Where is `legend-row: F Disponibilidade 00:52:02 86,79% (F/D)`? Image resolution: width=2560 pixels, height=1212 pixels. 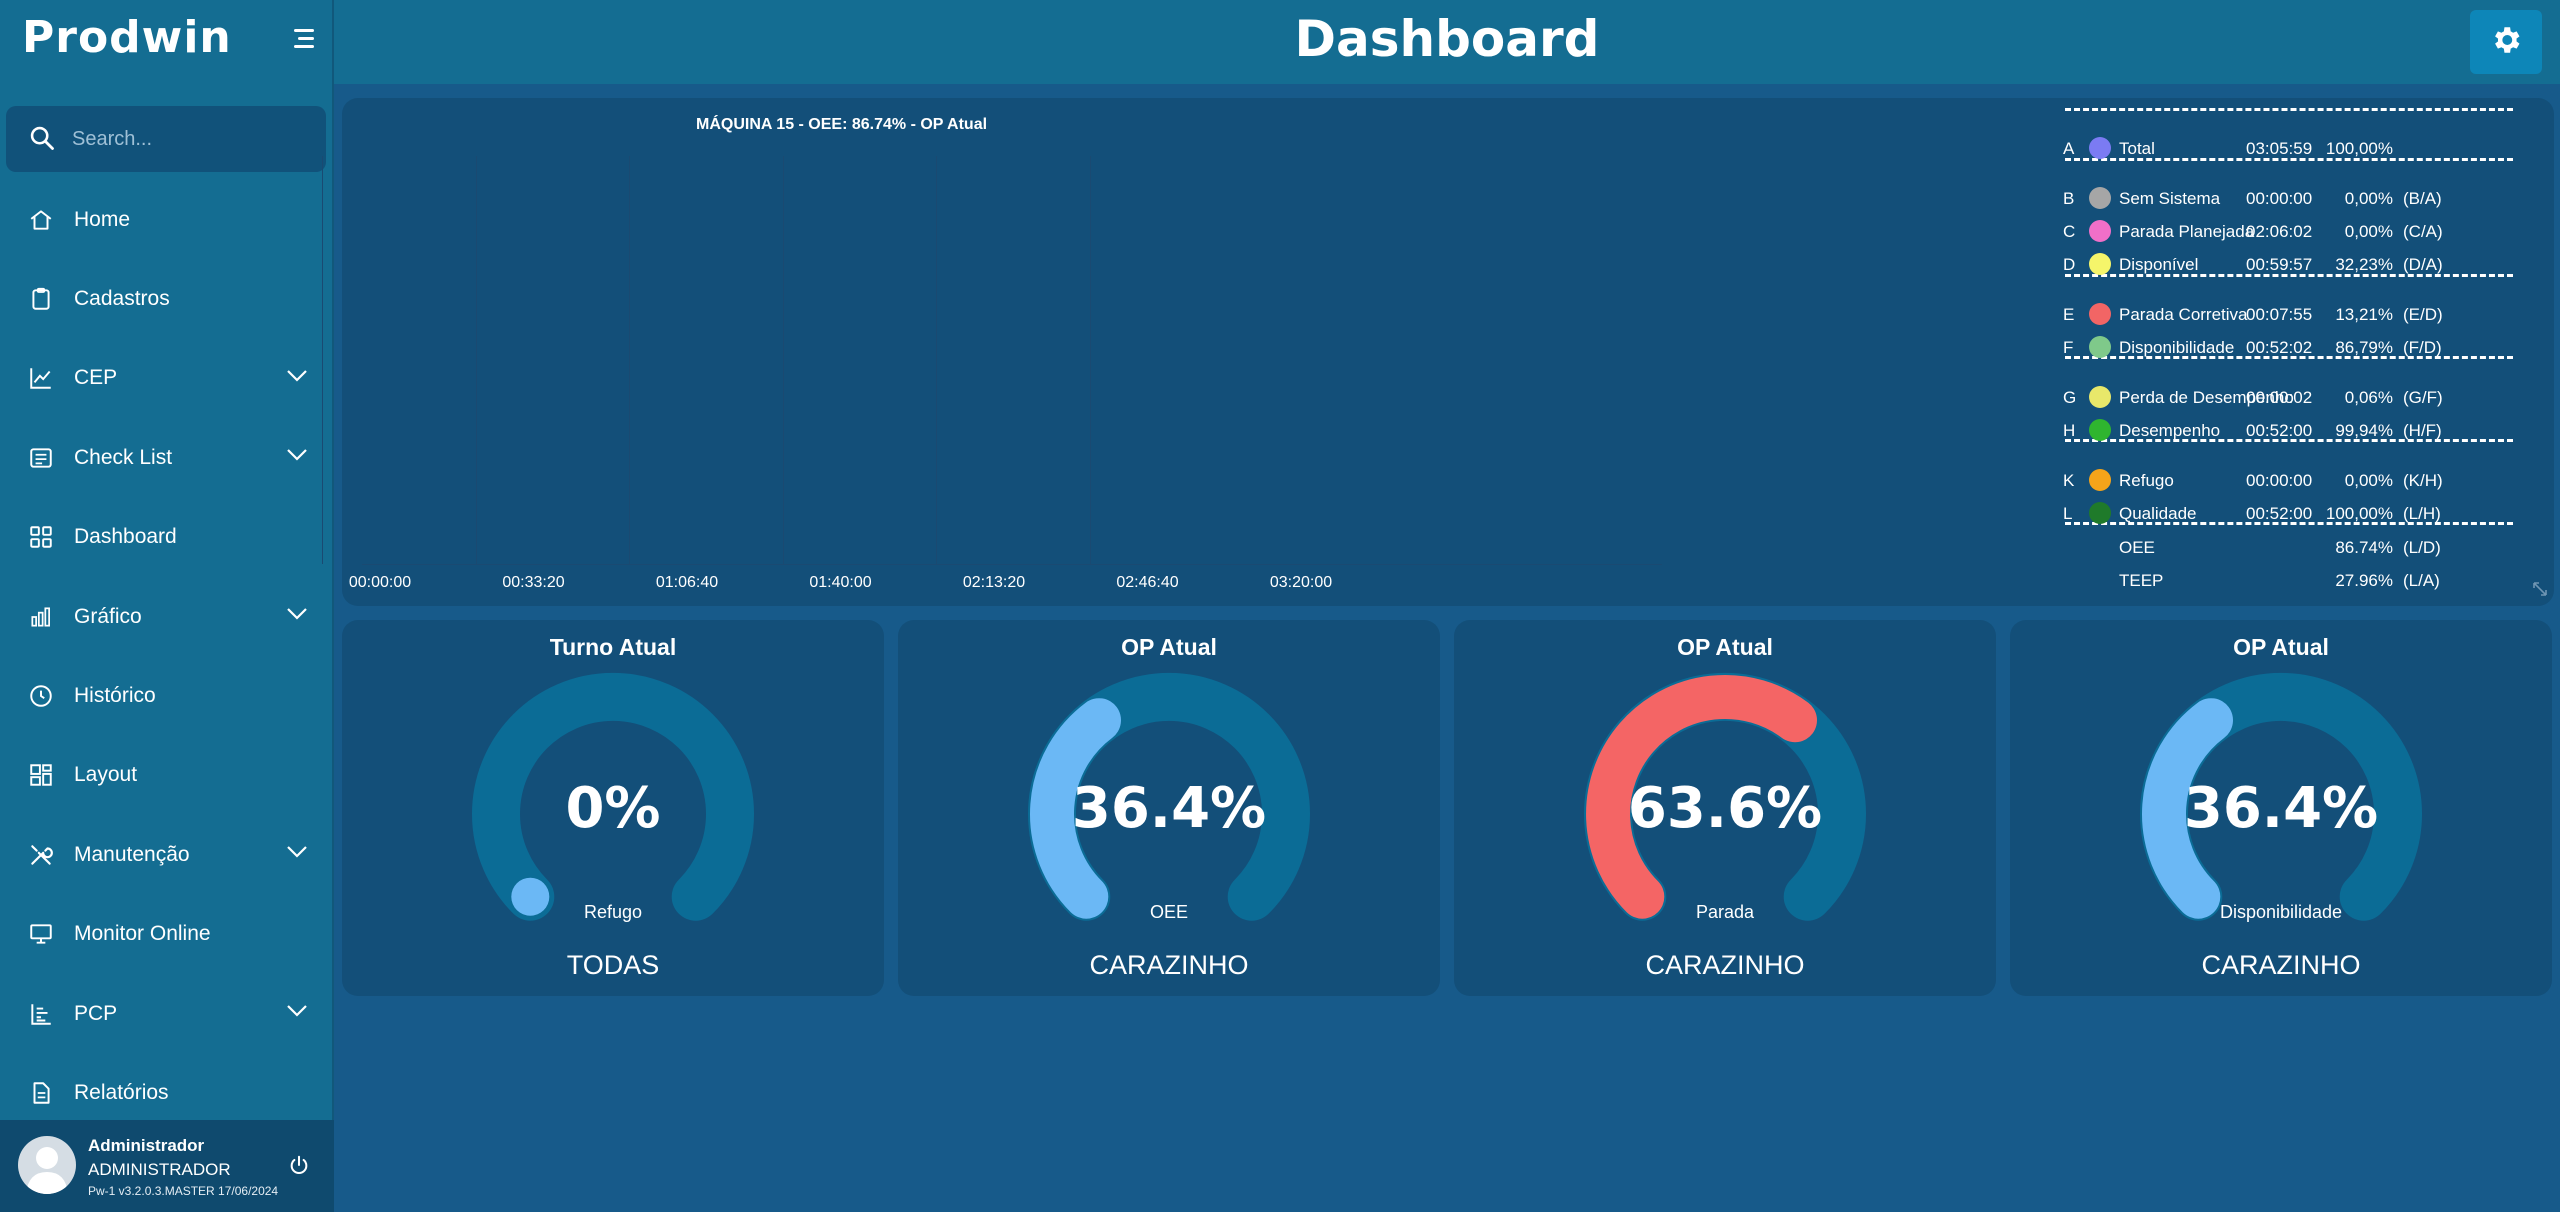
legend-row: F Disponibilidade 00:52:02 86,79% (F/D) is located at coordinates (2293, 348).